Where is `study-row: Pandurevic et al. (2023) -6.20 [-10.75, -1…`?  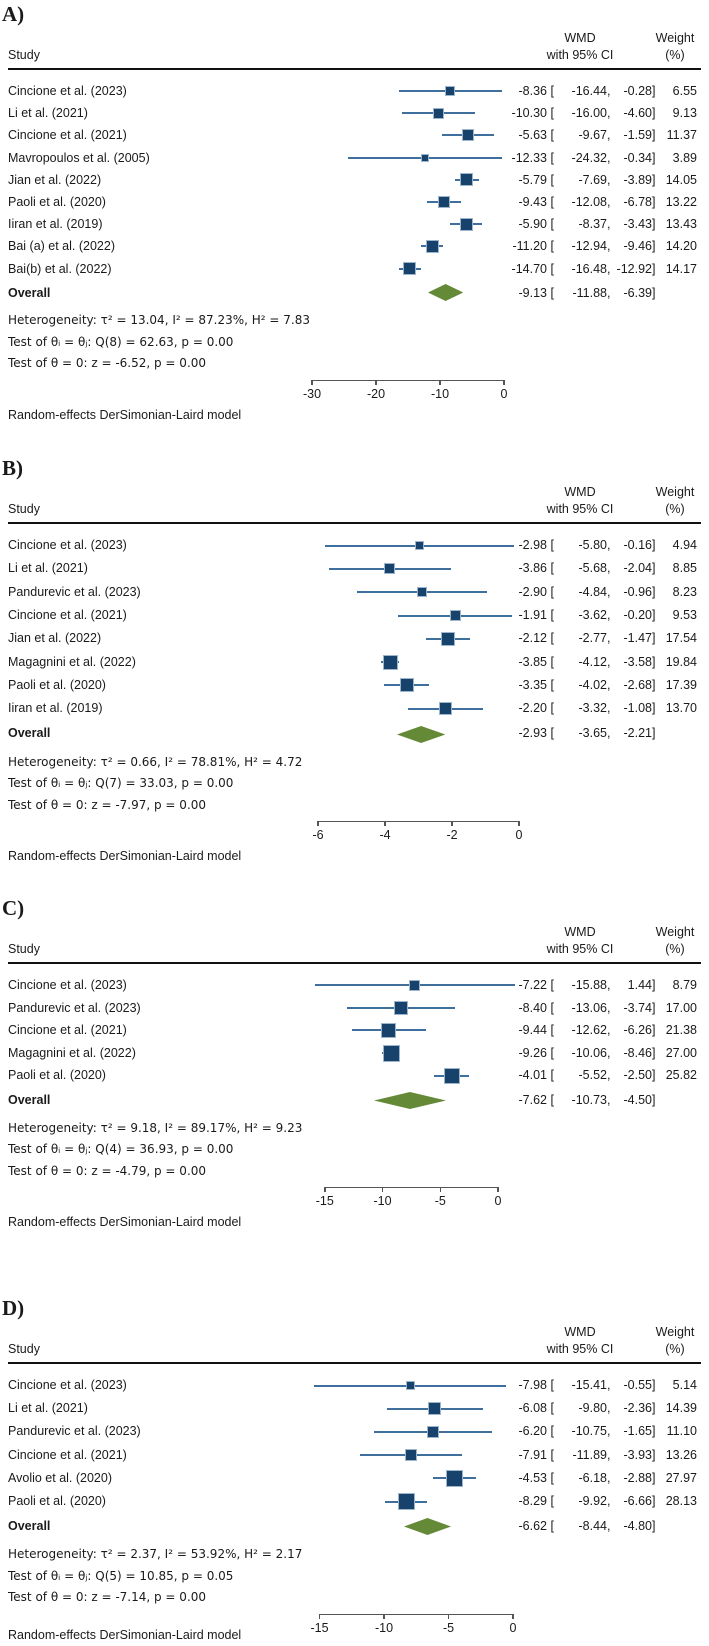 study-row: Pandurevic et al. (2023) -6.20 [-10.75, -1… is located at coordinates (354, 1431).